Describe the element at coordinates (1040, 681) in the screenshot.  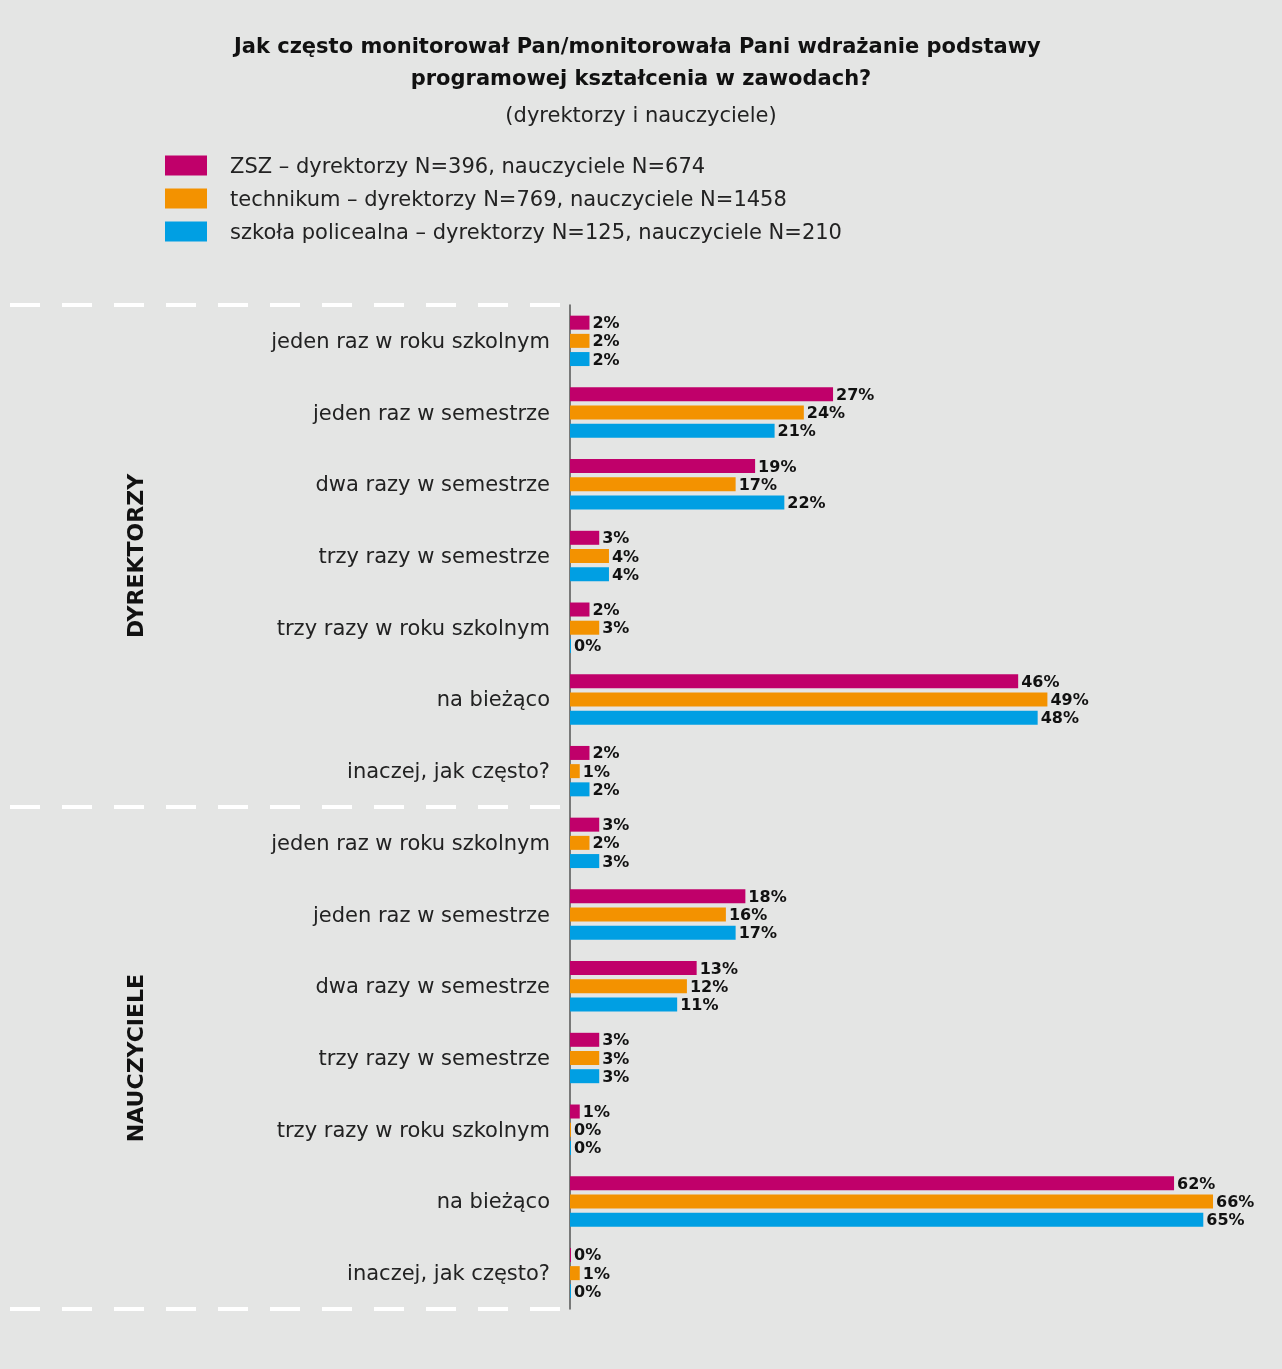
I see `data-label: 46%` at that location.